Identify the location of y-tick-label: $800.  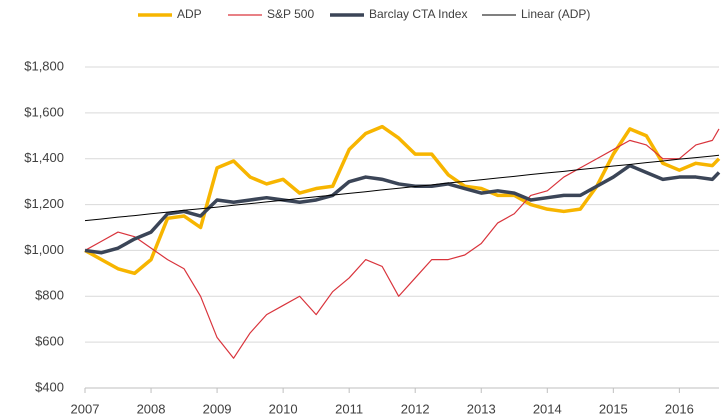
(49, 295).